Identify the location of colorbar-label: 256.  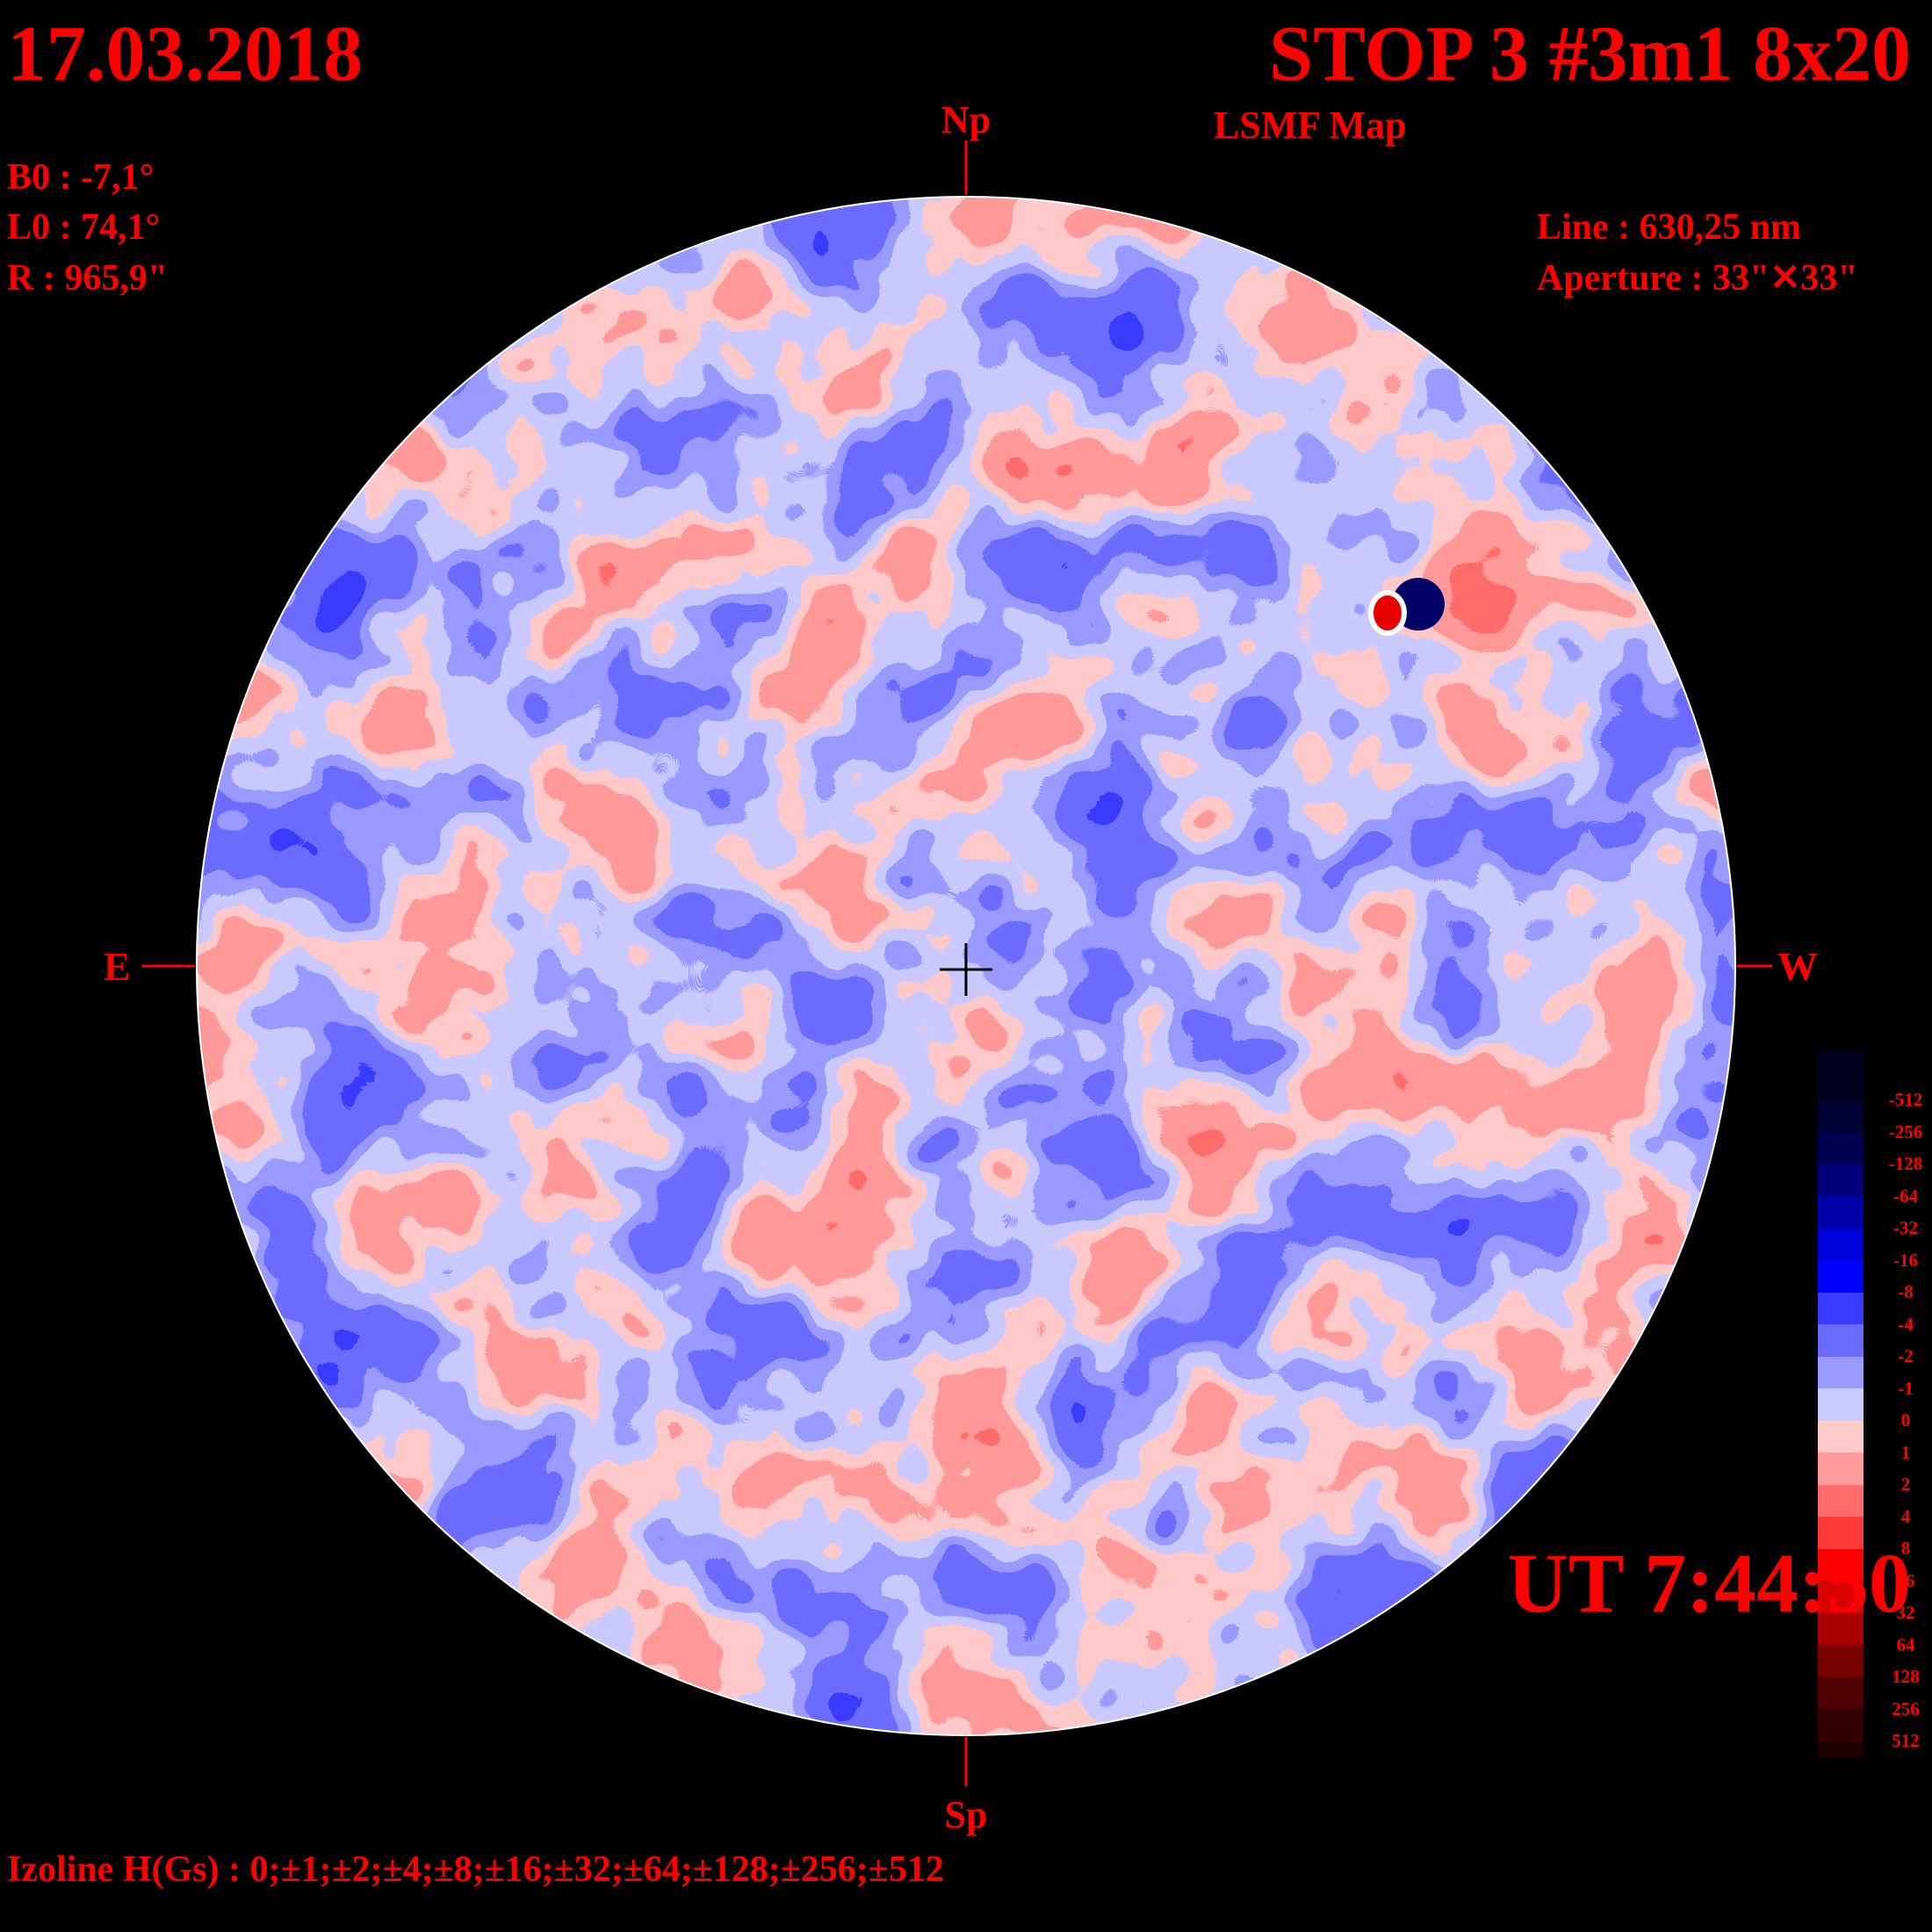
(1906, 1708).